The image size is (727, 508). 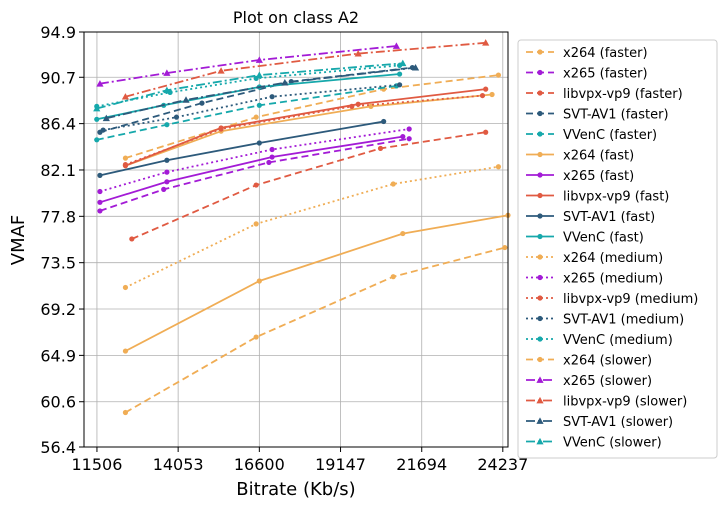 What do you see at coordinates (598, 156) in the screenshot?
I see `legend-label: x264 (fast)` at bounding box center [598, 156].